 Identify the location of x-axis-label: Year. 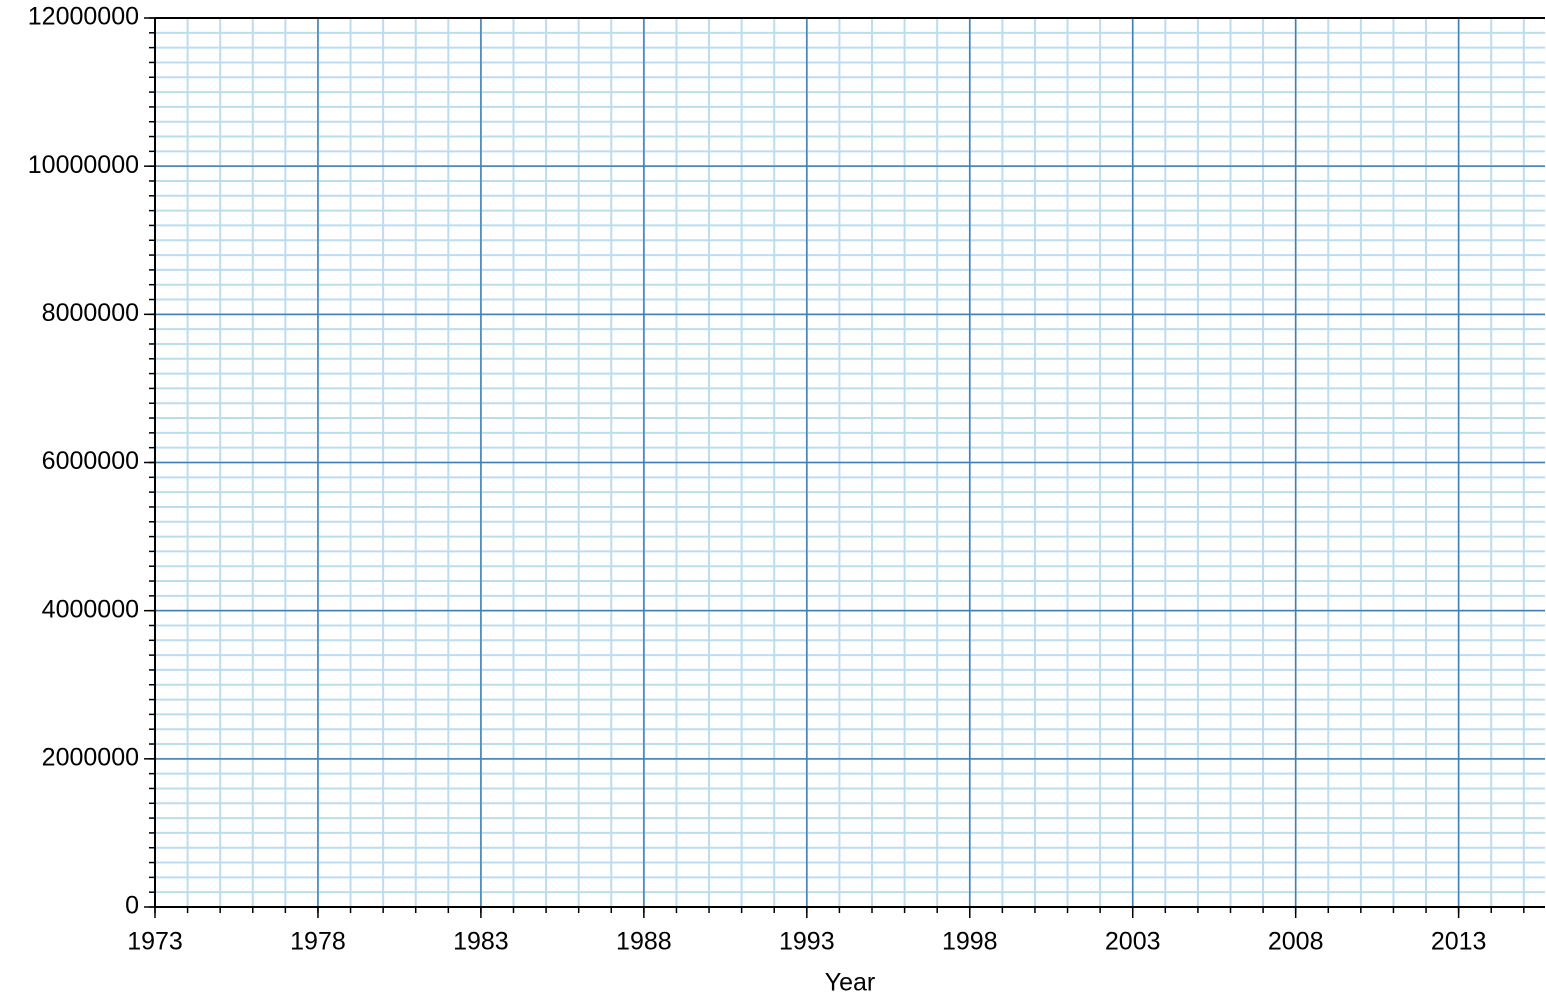
(850, 982).